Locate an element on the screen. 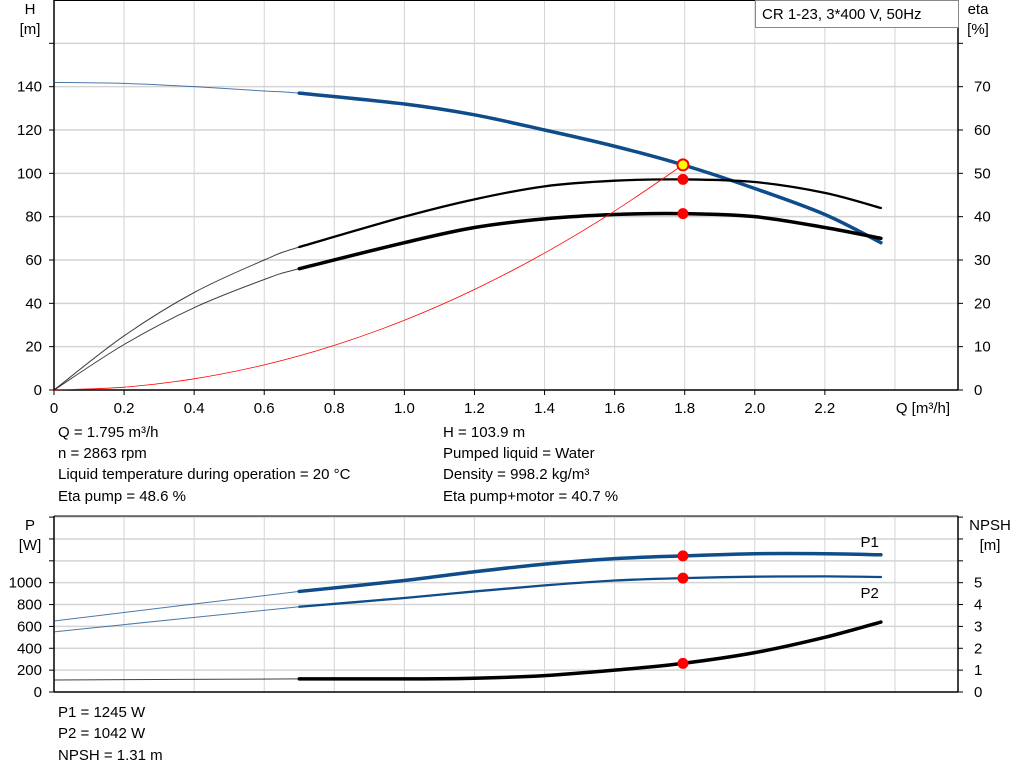 This screenshot has width=1024, height=781. chart1-x-tick-label: 1.2 is located at coordinates (474, 408).